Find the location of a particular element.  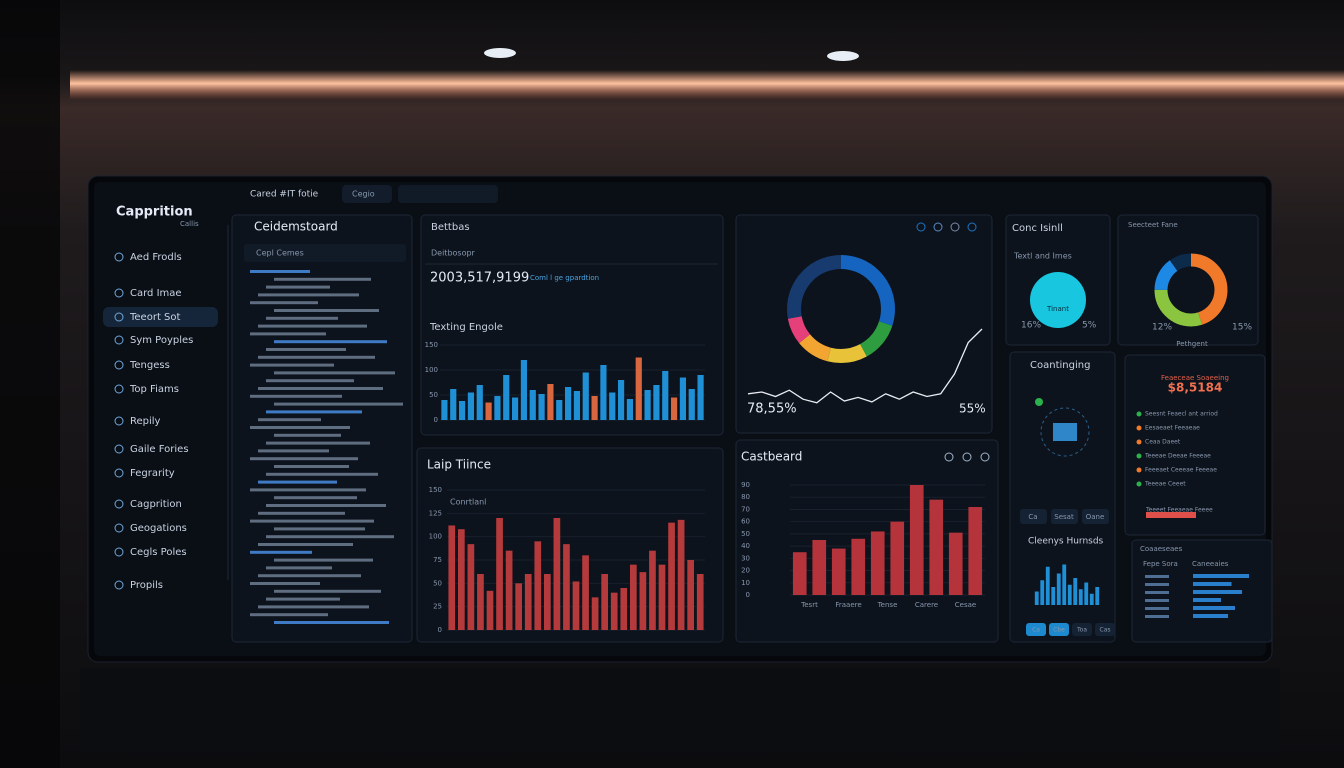

search-field is located at coordinates (448, 194).